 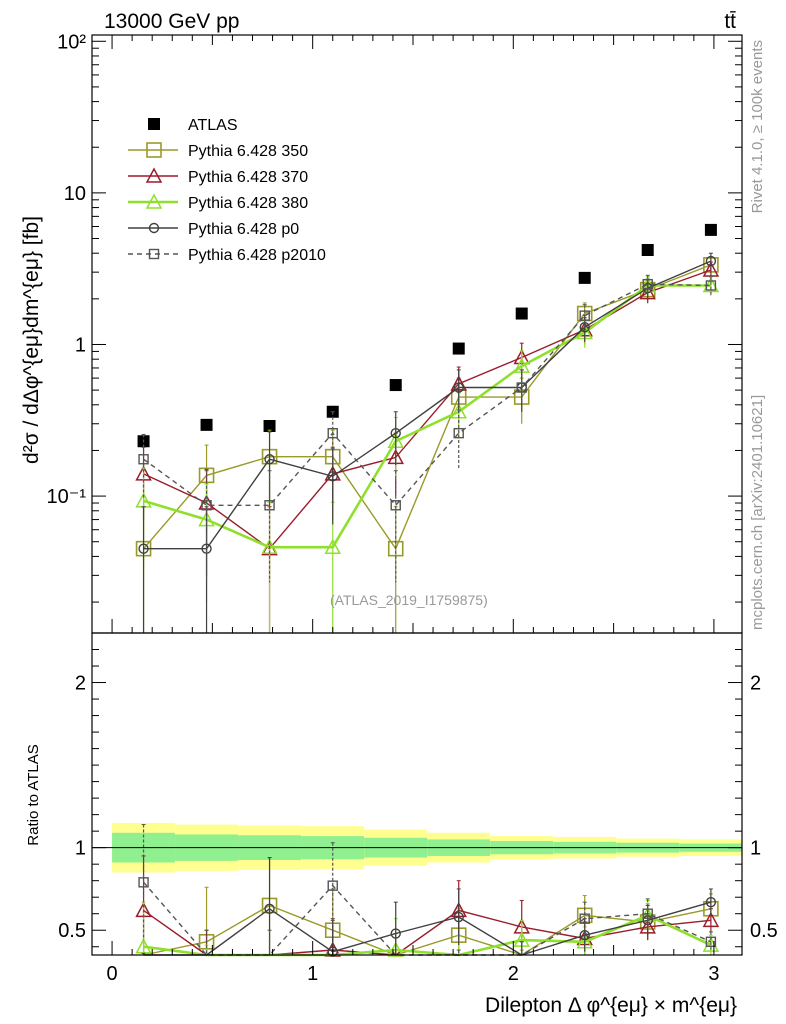 I want to click on main-ytick-label: 1, so click(x=80, y=345).